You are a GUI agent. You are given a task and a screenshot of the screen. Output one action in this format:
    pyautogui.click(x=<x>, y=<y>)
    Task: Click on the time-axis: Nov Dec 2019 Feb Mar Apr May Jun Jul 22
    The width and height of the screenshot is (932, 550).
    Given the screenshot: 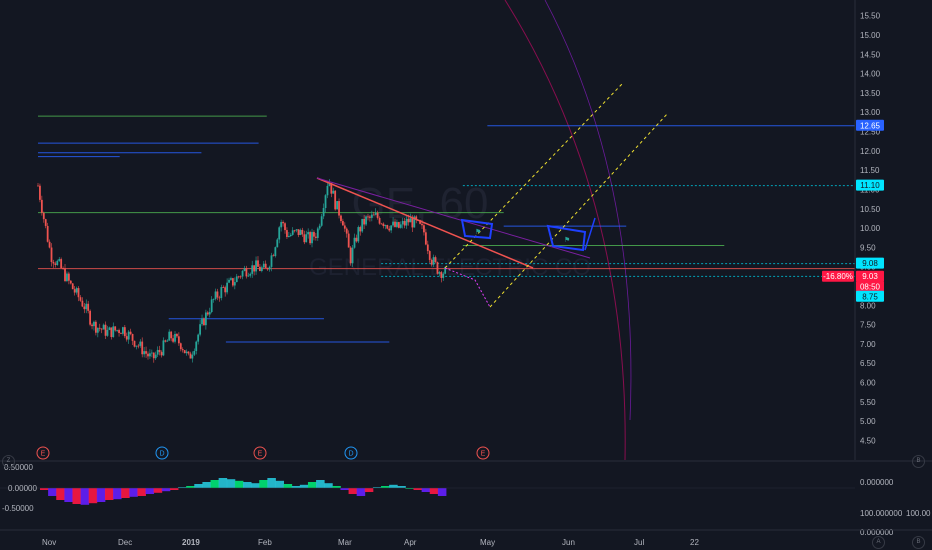 What is the action you would take?
    pyautogui.click(x=370, y=542)
    